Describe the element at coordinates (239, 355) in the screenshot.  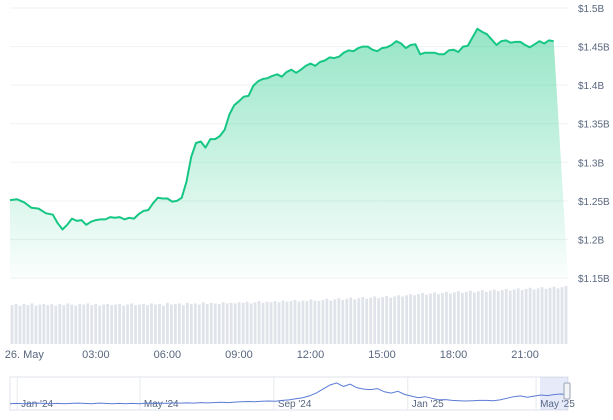
I see `x-tick-label: 09:00` at that location.